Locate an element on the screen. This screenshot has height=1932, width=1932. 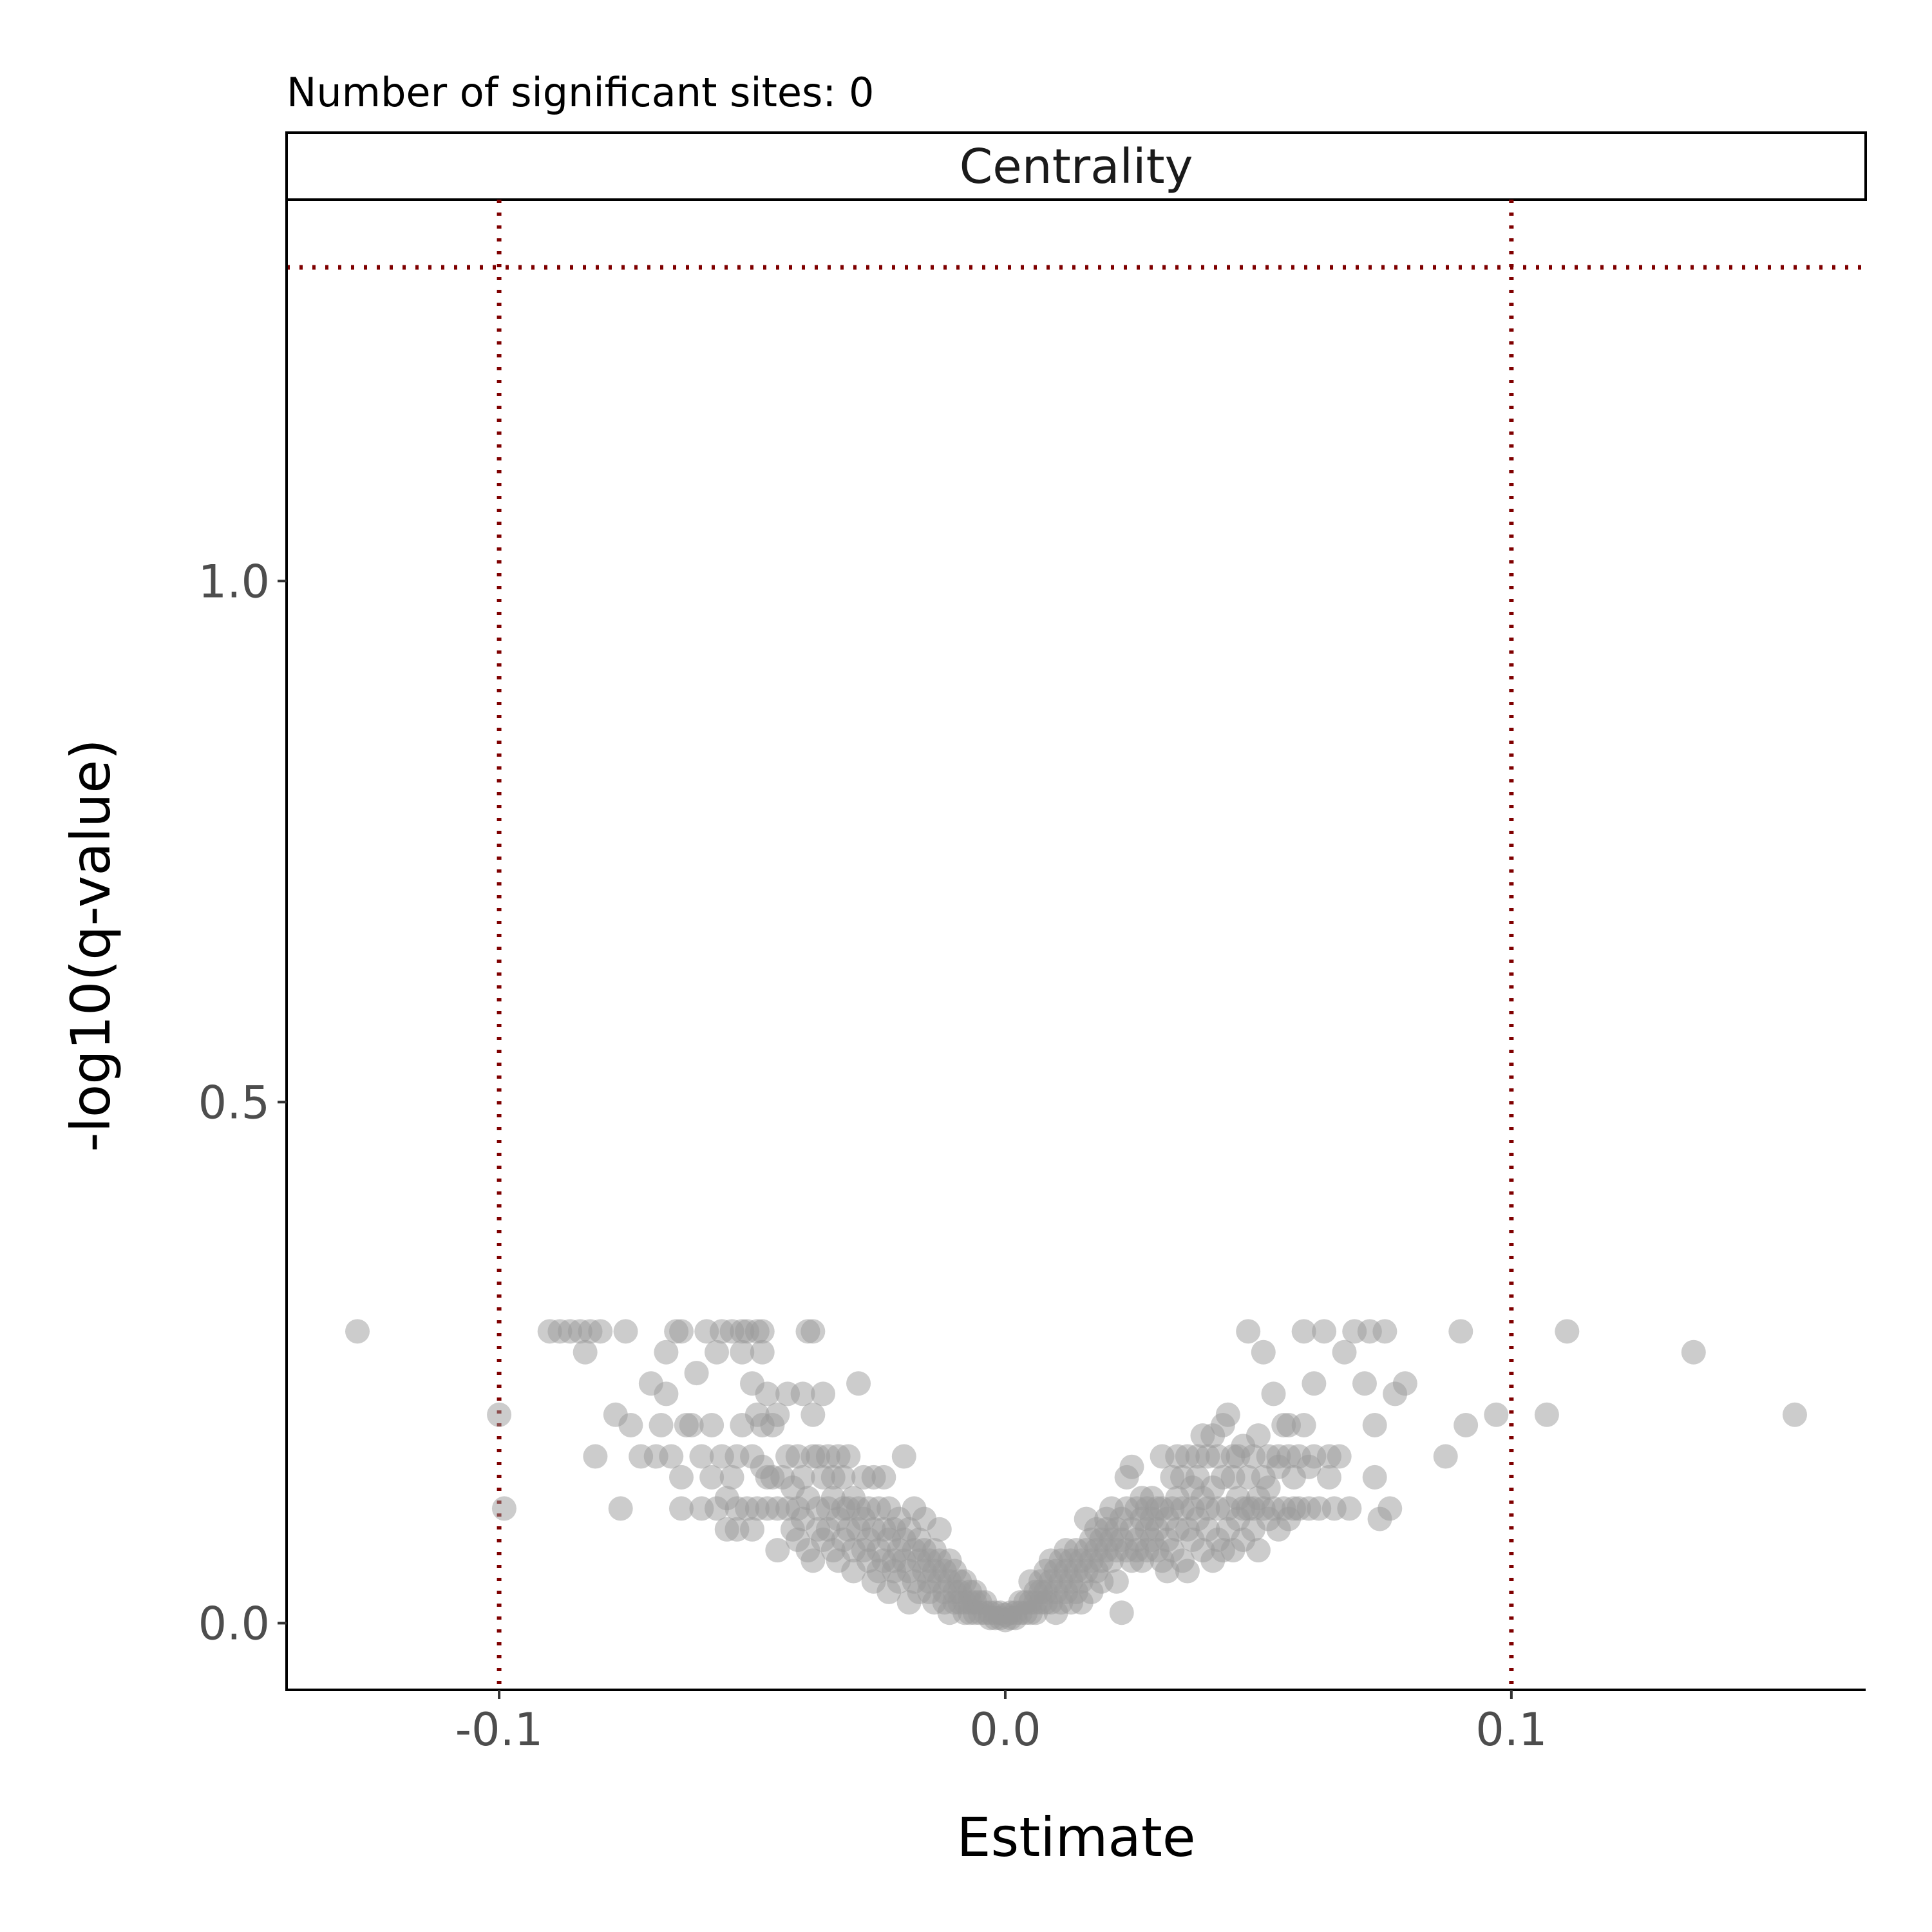
x-tick-label: -0.1 is located at coordinates (499, 1729).